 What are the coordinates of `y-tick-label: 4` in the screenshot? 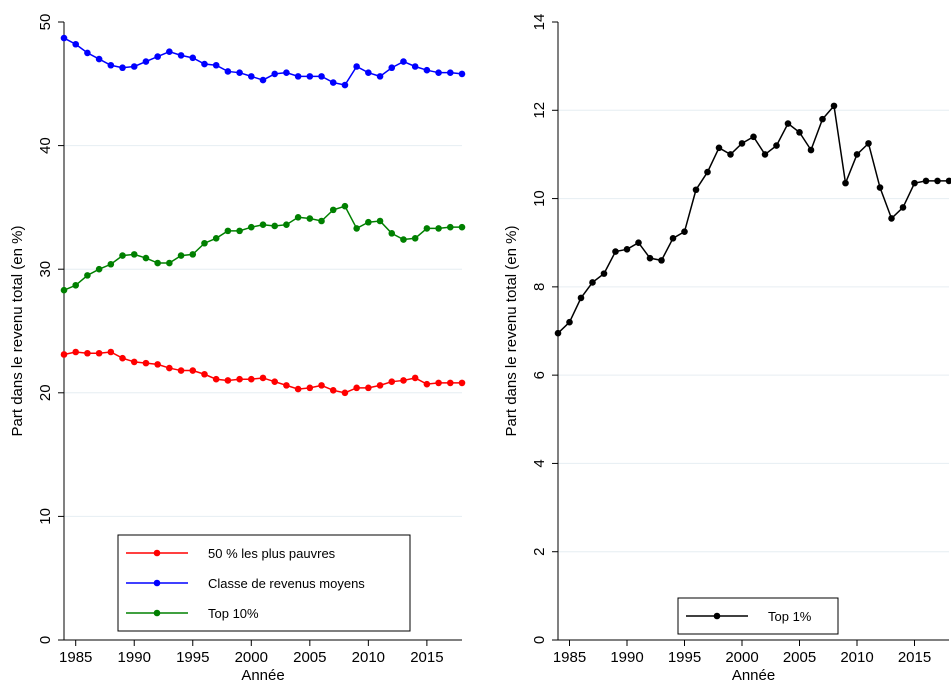 It's located at (539, 463).